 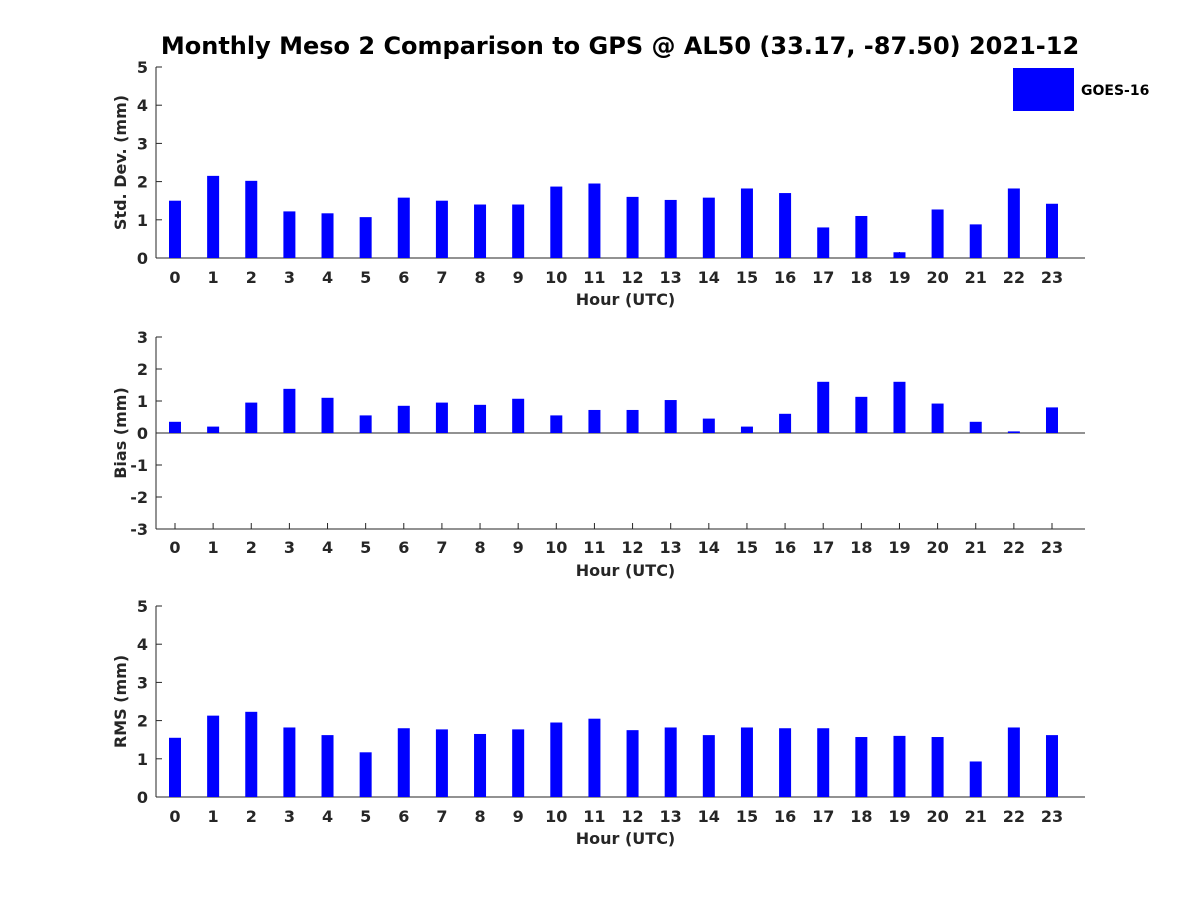 I want to click on x-tick-label: 5, so click(x=365, y=277).